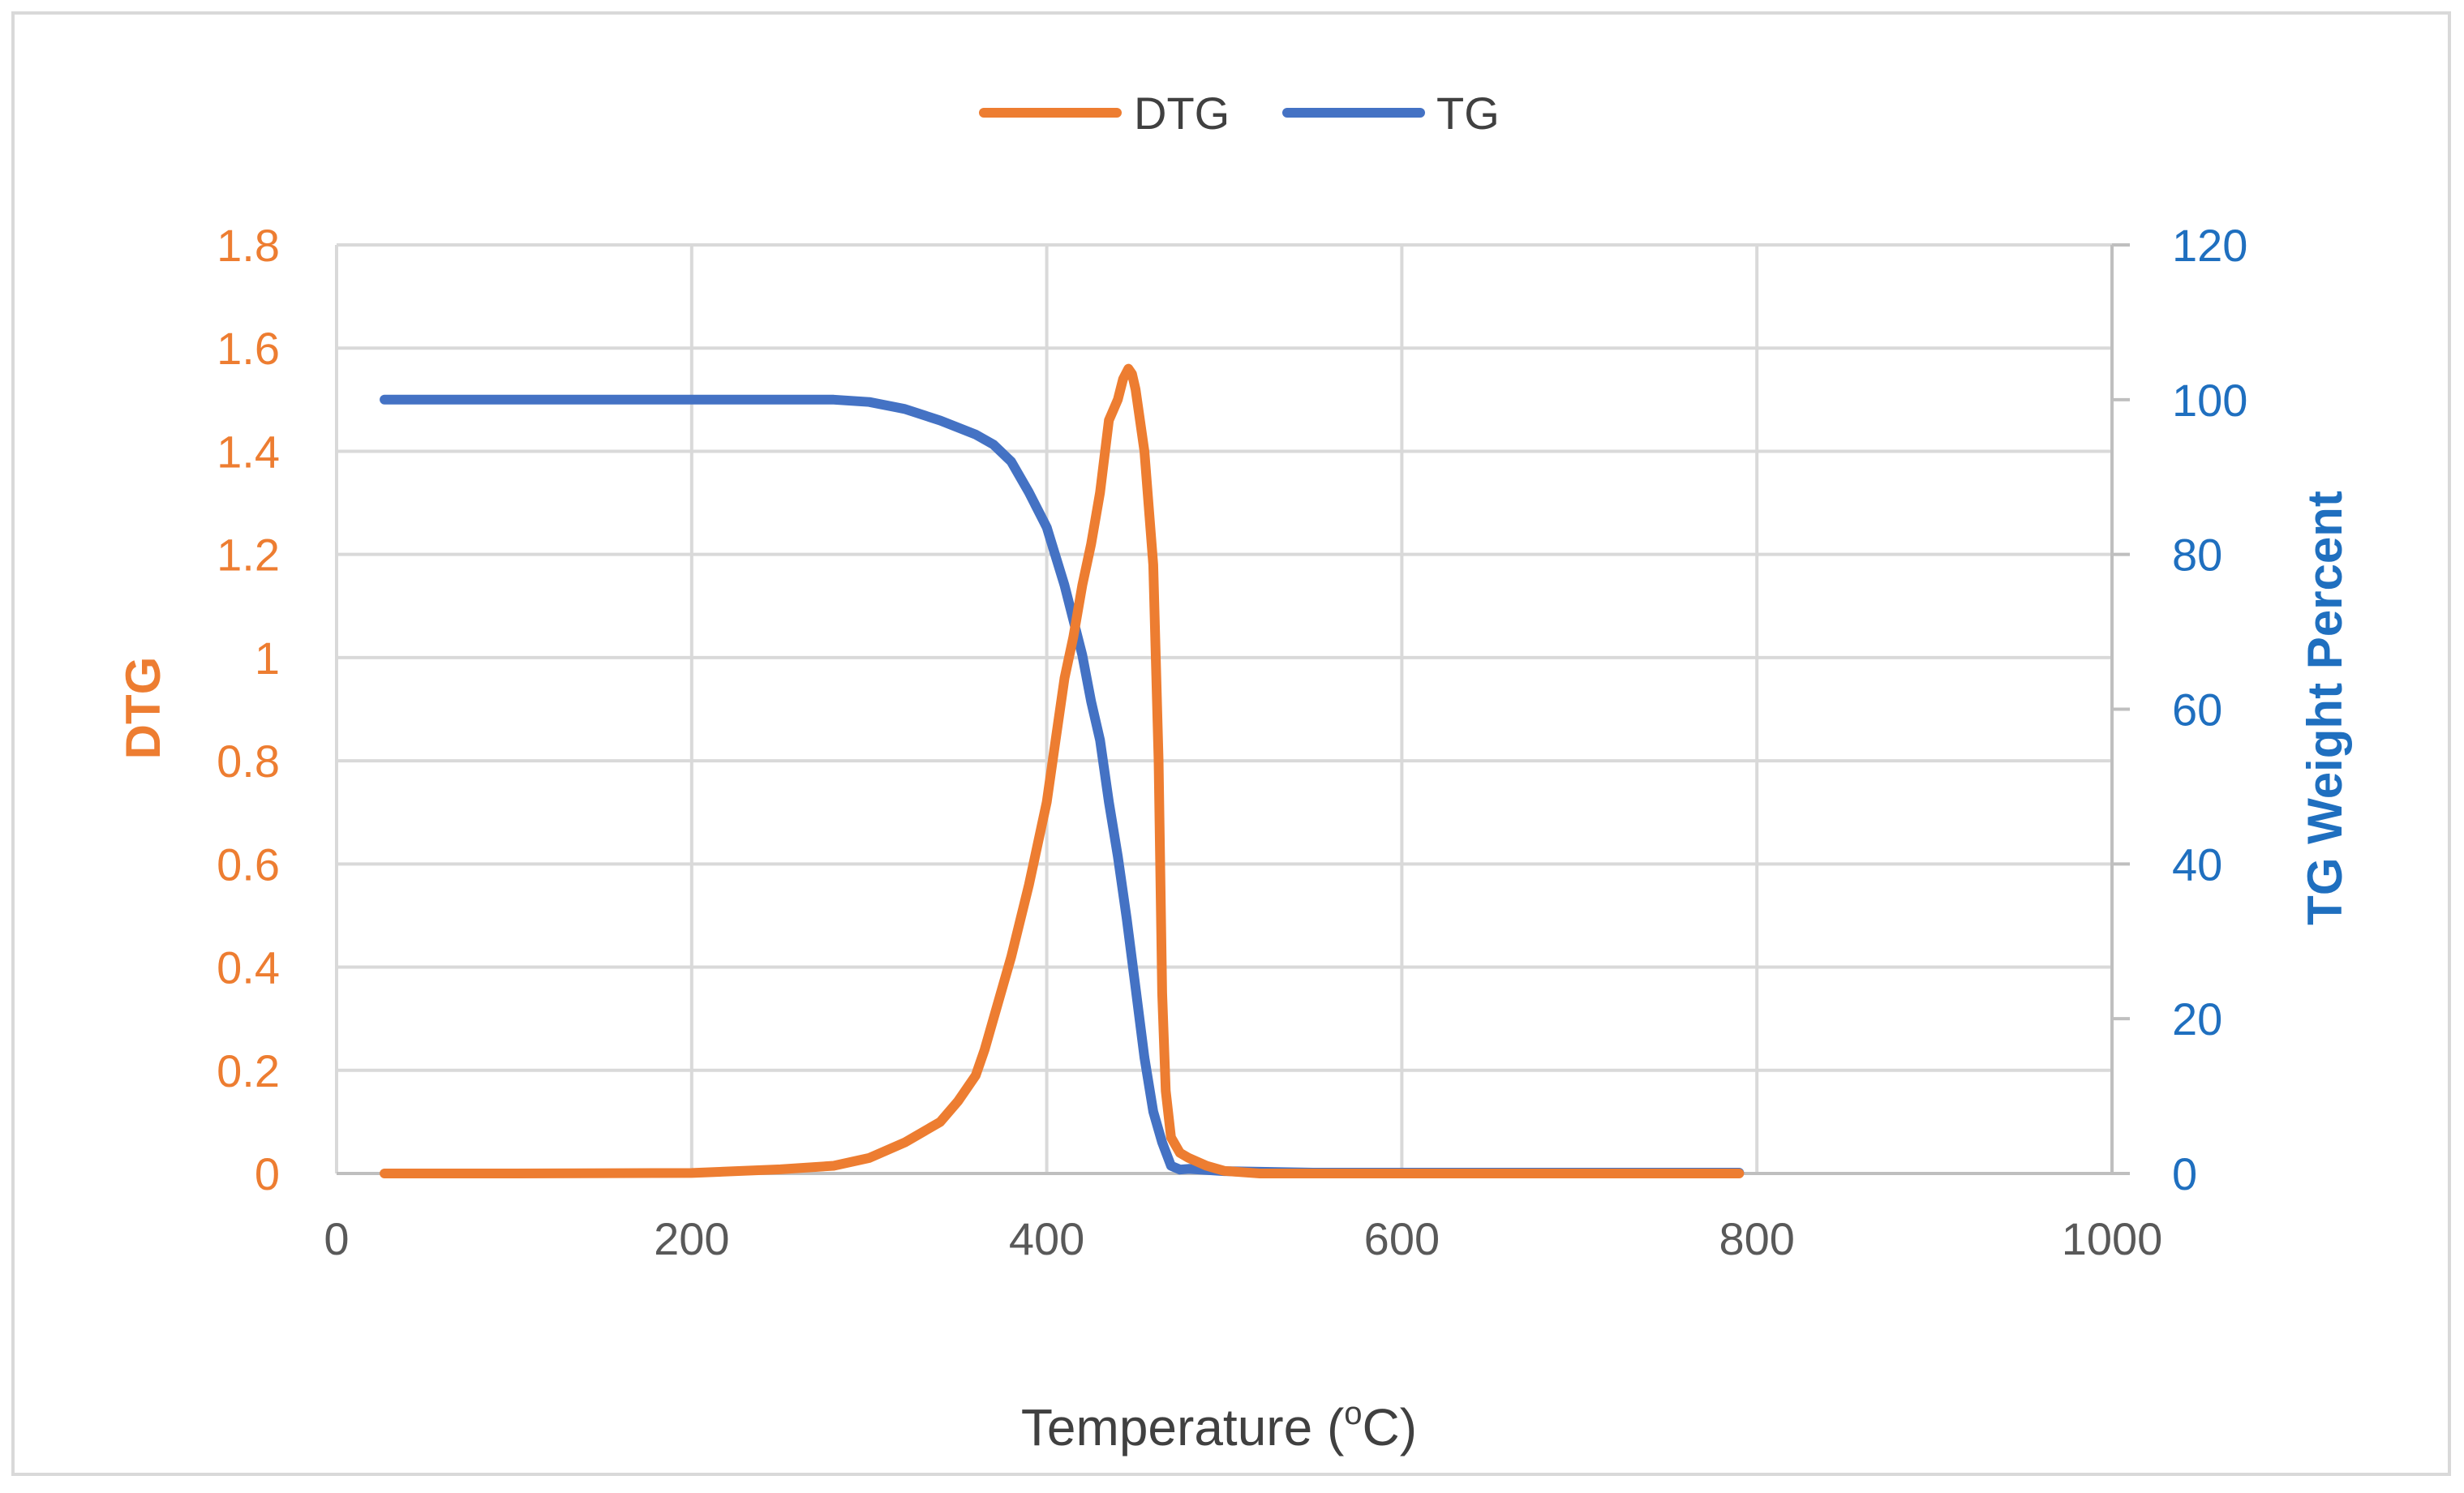  Describe the element at coordinates (691, 1238) in the screenshot. I see `x-tick-label: 200` at that location.